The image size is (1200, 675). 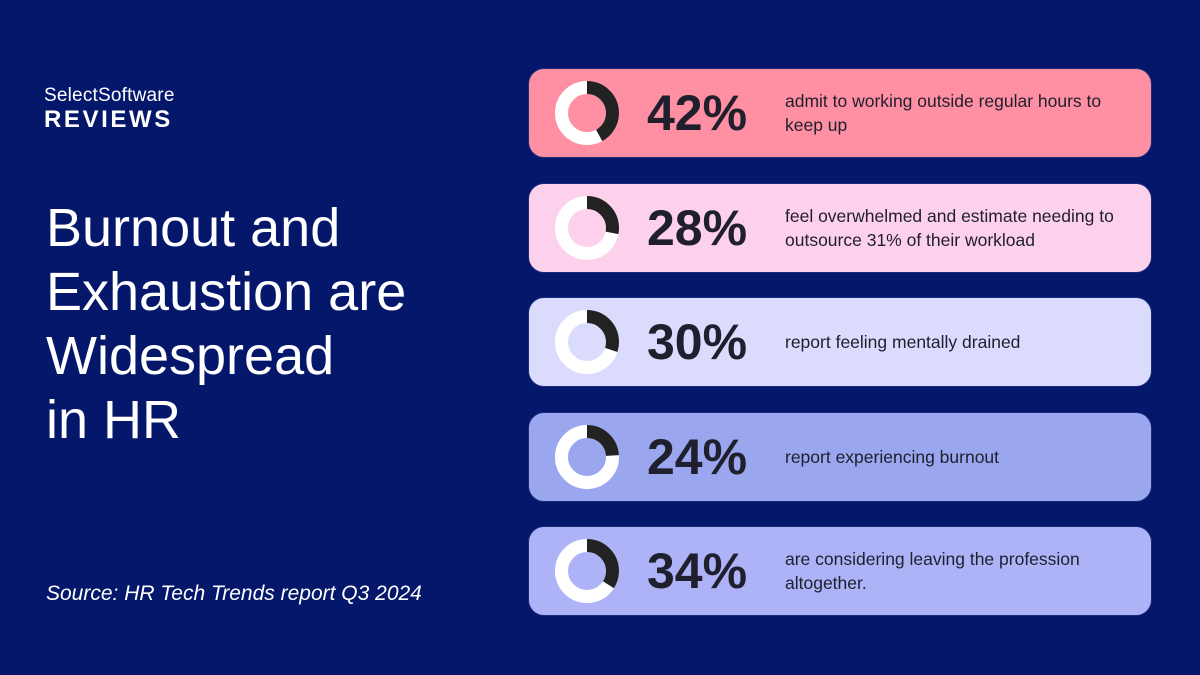 I want to click on donut-track, so click(x=587, y=456).